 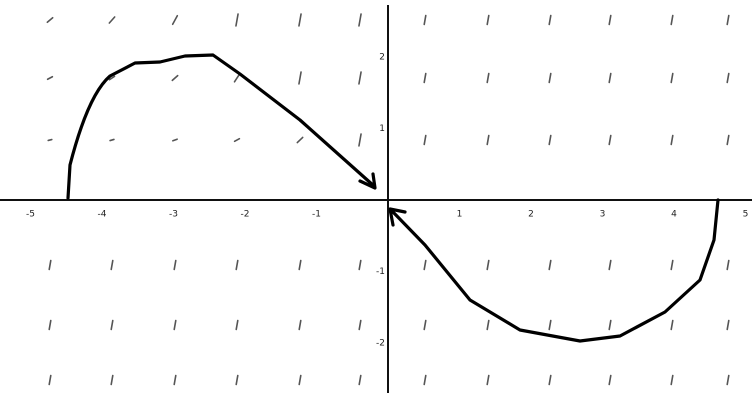 What do you see at coordinates (746, 215) in the screenshot?
I see `x-tick-label: 5` at bounding box center [746, 215].